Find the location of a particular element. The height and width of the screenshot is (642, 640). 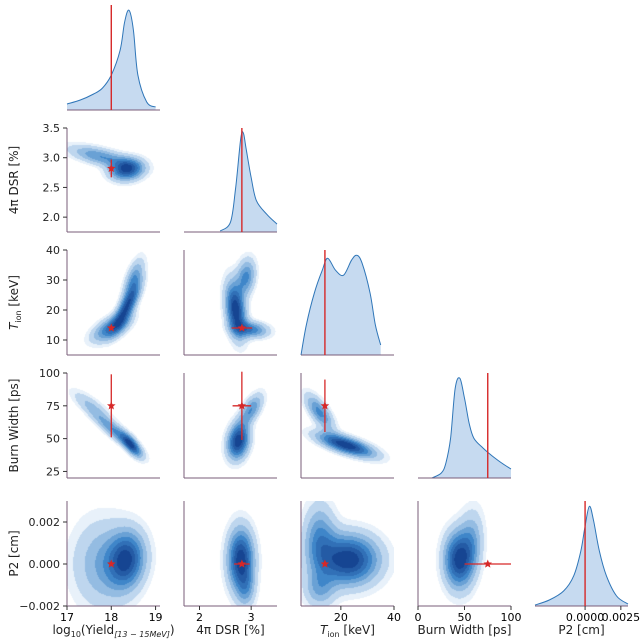

y-tick-label: 3.0 is located at coordinates (52, 158).